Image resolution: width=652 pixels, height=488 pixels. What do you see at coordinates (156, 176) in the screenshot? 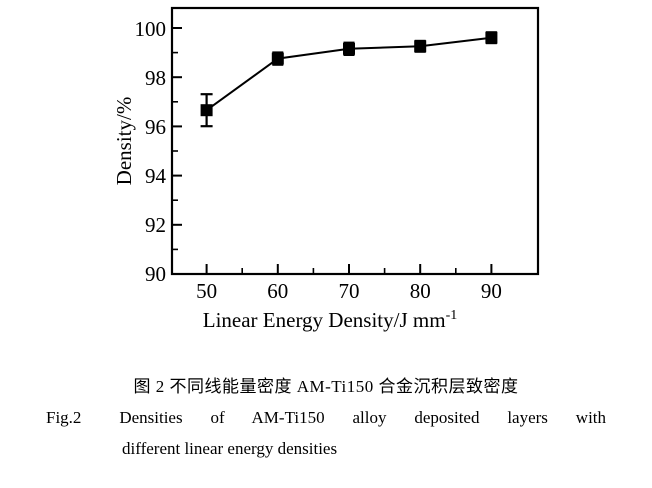
I see `y-tick-label: 94` at bounding box center [156, 176].